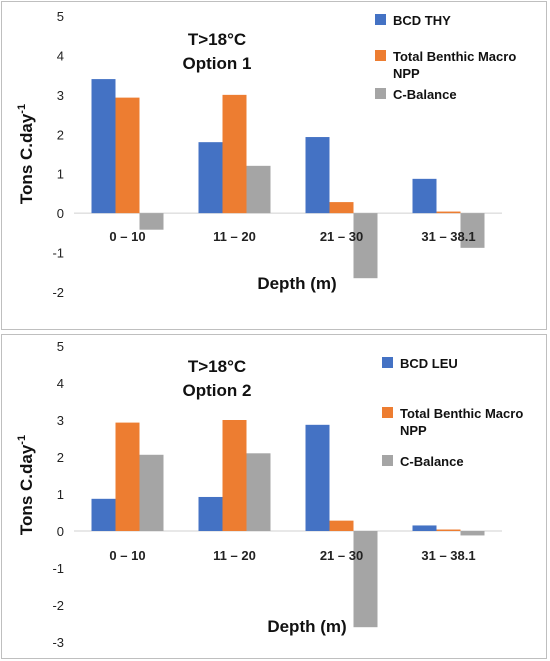  What do you see at coordinates (365, 579) in the screenshot?
I see `bar: C-Balance 21 – 30: -2.6` at bounding box center [365, 579].